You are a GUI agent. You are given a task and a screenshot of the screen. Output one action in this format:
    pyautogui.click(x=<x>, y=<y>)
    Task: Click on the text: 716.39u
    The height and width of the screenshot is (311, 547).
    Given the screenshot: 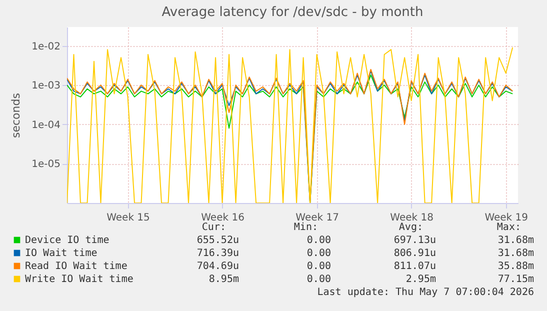 What is the action you would take?
    pyautogui.click(x=217, y=253)
    